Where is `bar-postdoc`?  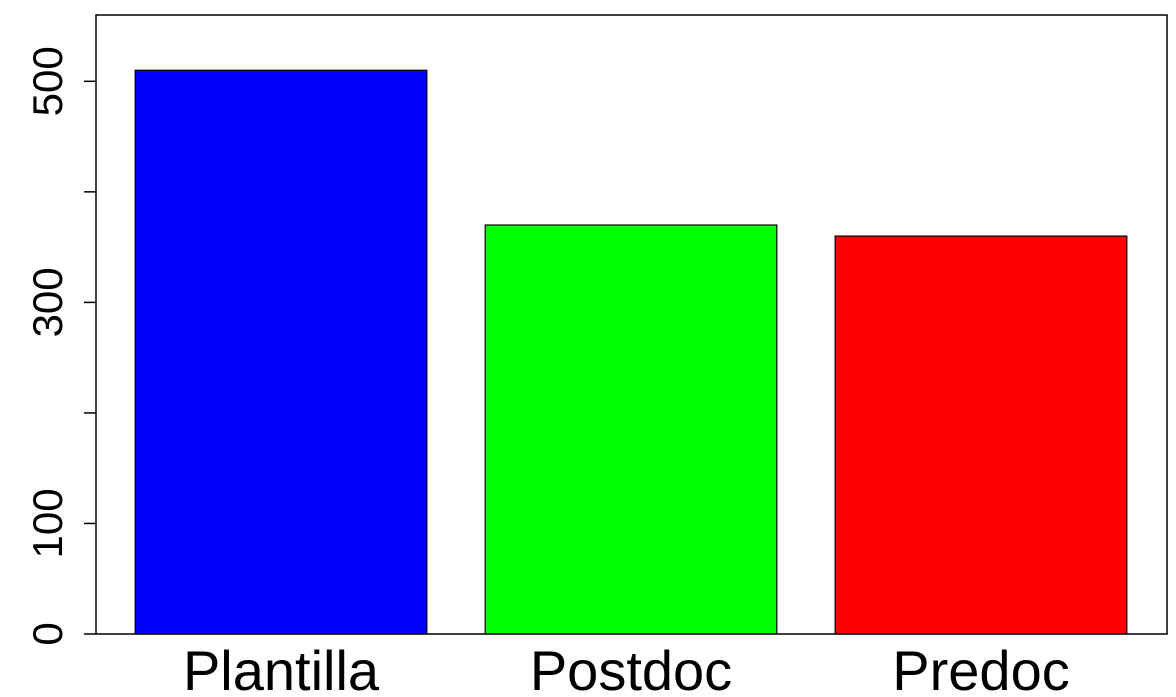 bar-postdoc is located at coordinates (631, 429).